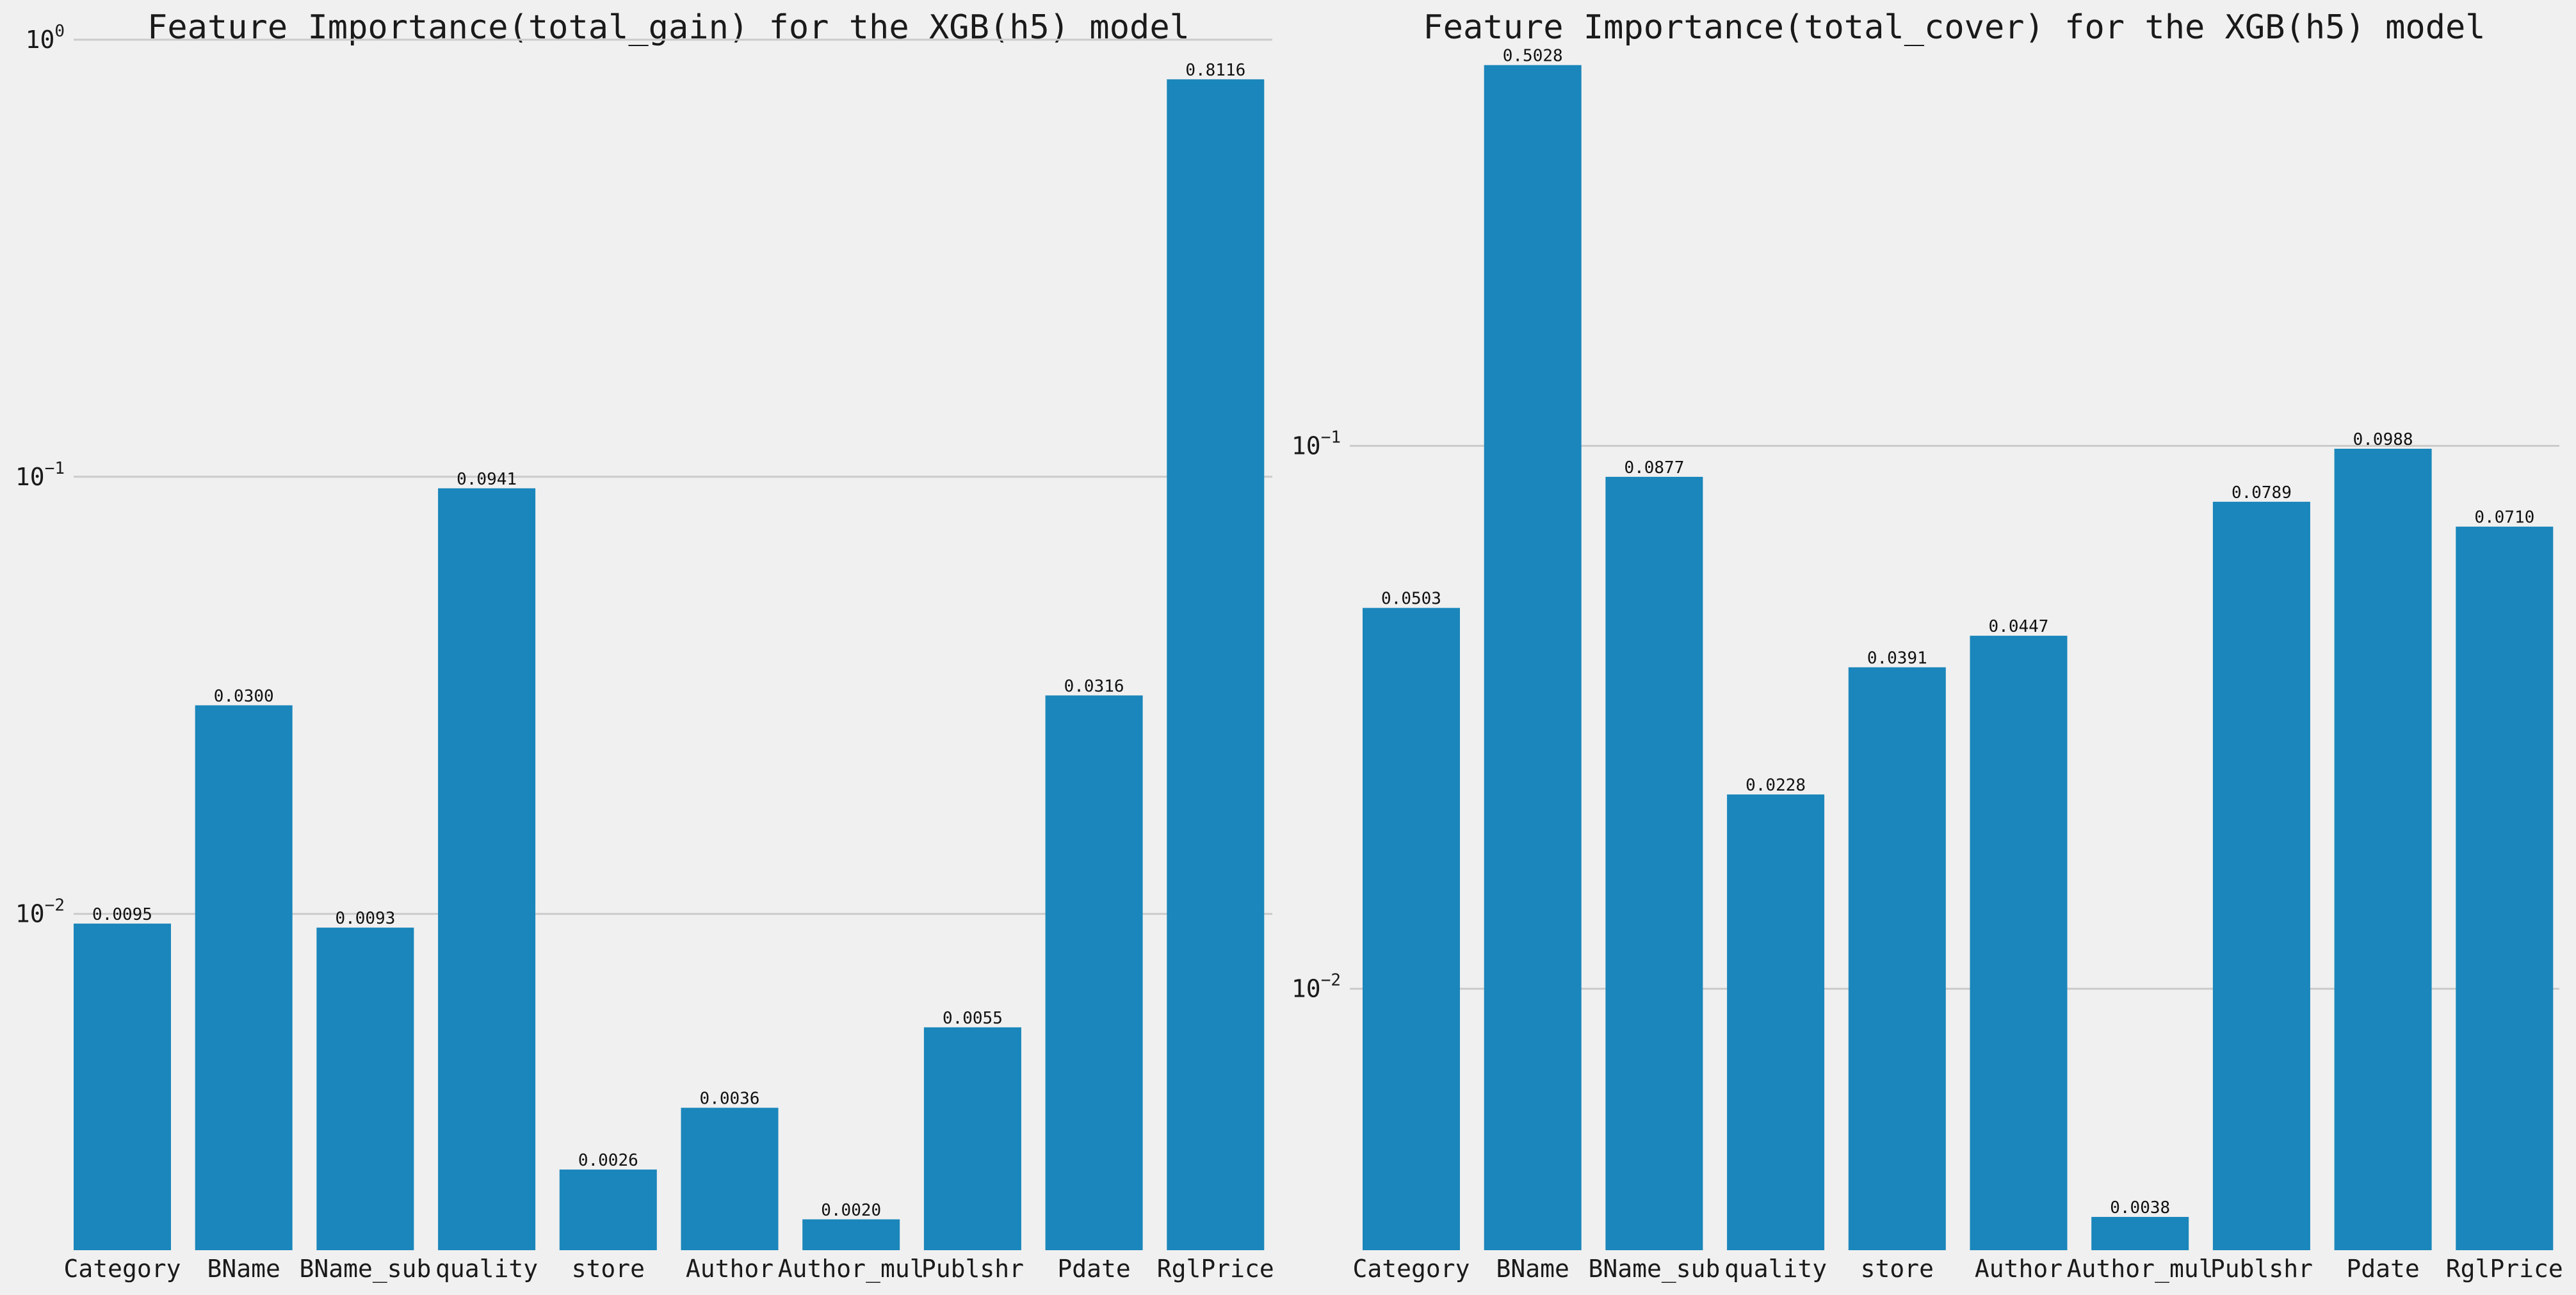  Describe the element at coordinates (1215, 71) in the screenshot. I see `data-label: 0.8116` at that location.